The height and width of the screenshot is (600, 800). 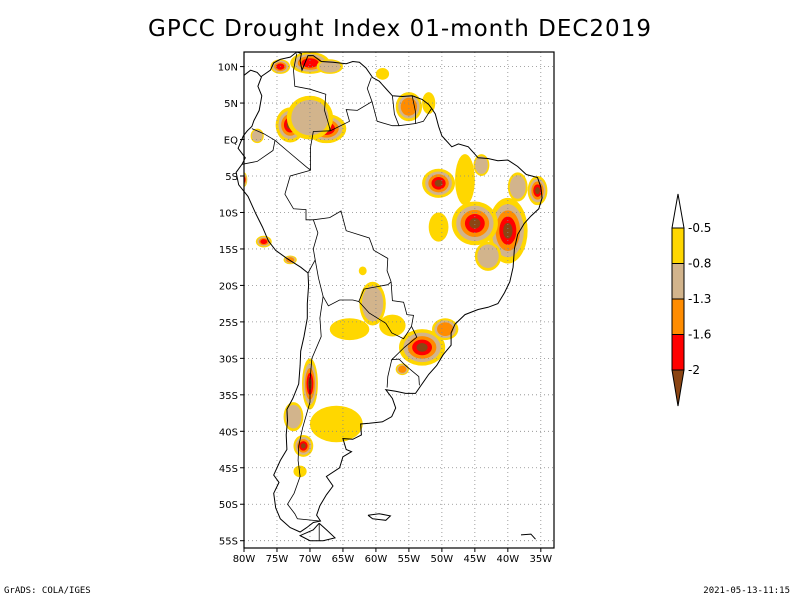 What do you see at coordinates (678, 388) in the screenshot?
I see `colorbar-bottom-arrow` at bounding box center [678, 388].